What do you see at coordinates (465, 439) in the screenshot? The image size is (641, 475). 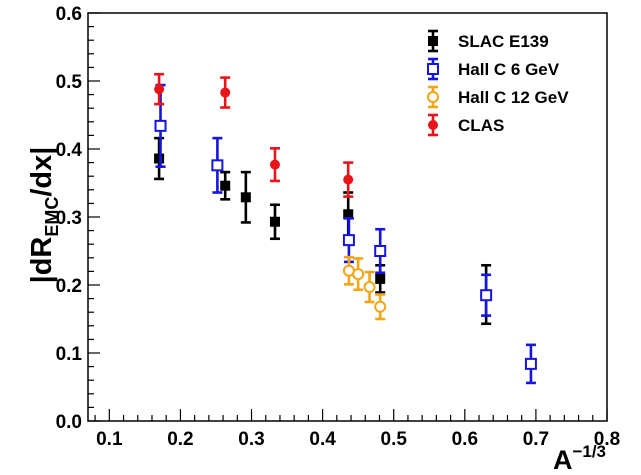 I see `x-tick-label: 0.6` at bounding box center [465, 439].